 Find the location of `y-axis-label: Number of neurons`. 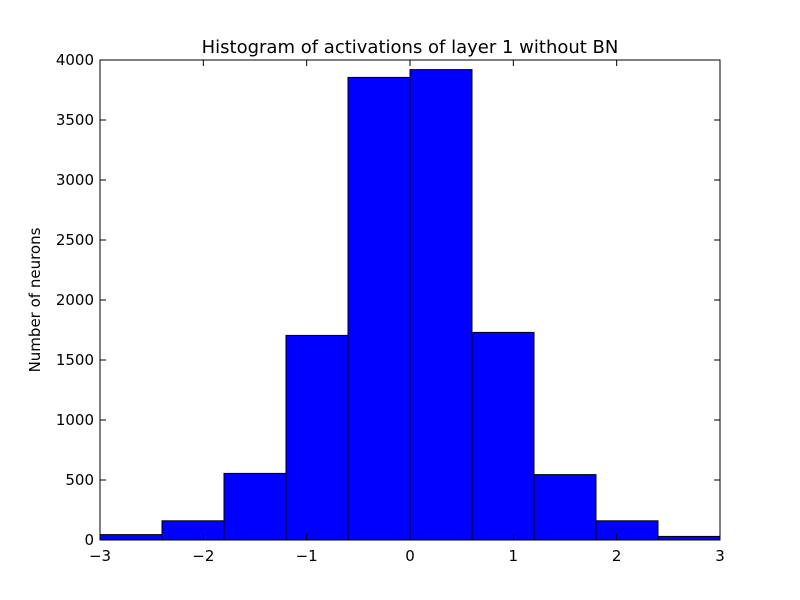

y-axis-label: Number of neurons is located at coordinates (35, 299).